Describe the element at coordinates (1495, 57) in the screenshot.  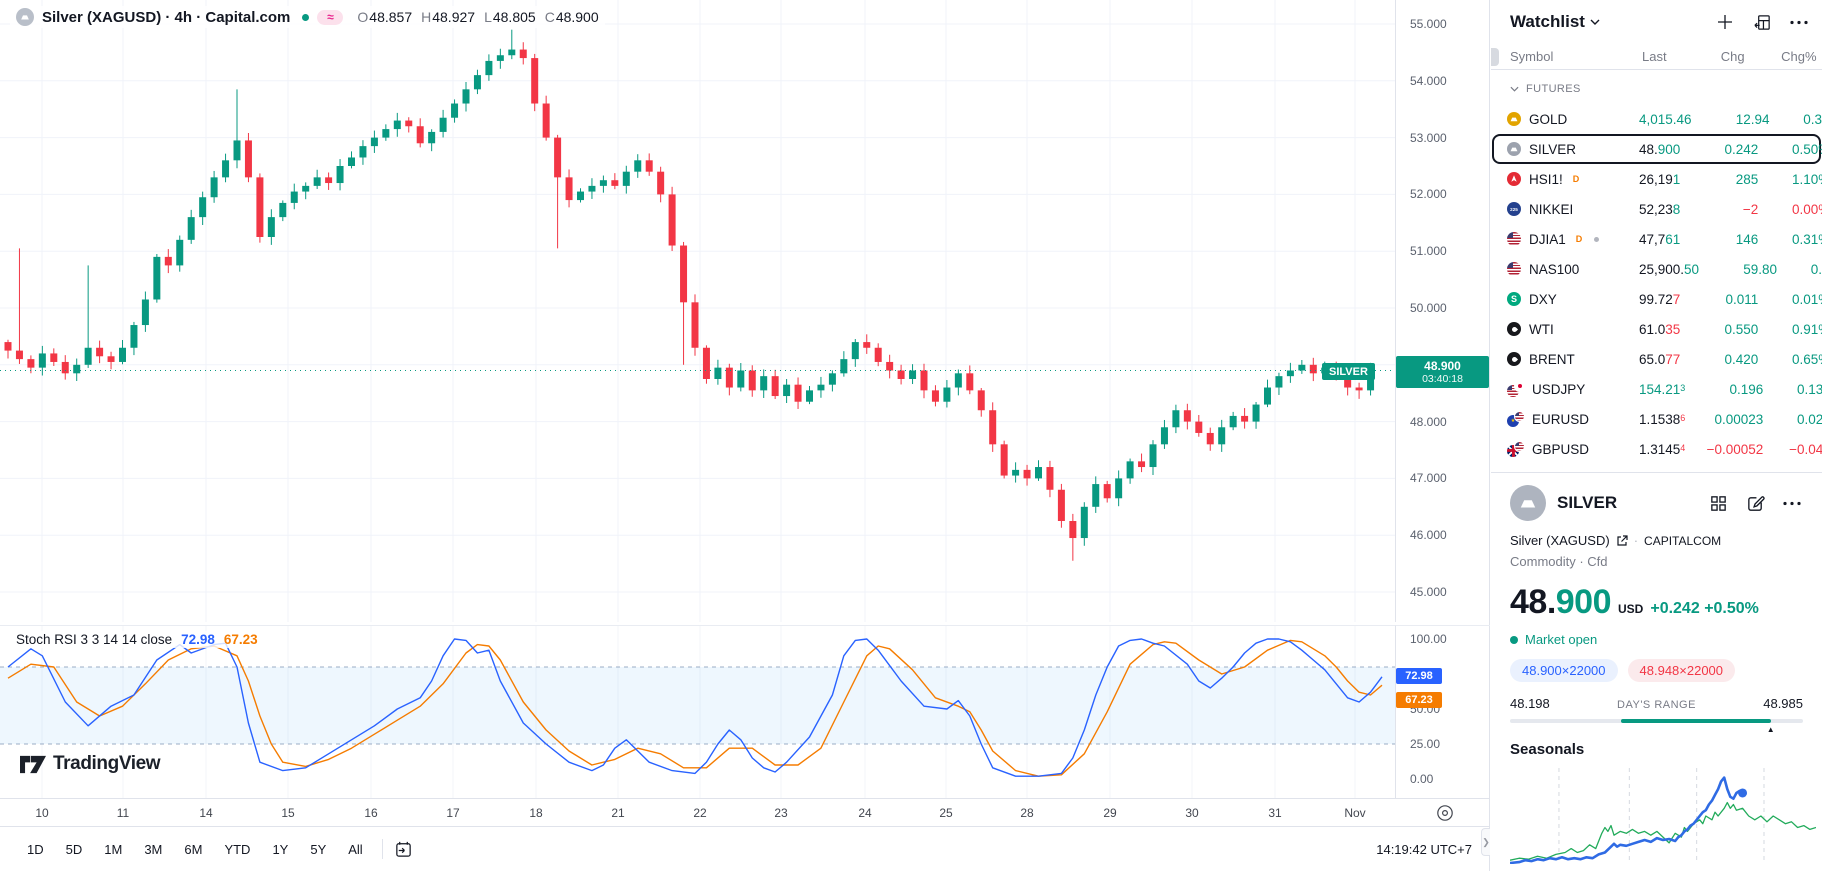
I see `column-scroll-tab` at that location.